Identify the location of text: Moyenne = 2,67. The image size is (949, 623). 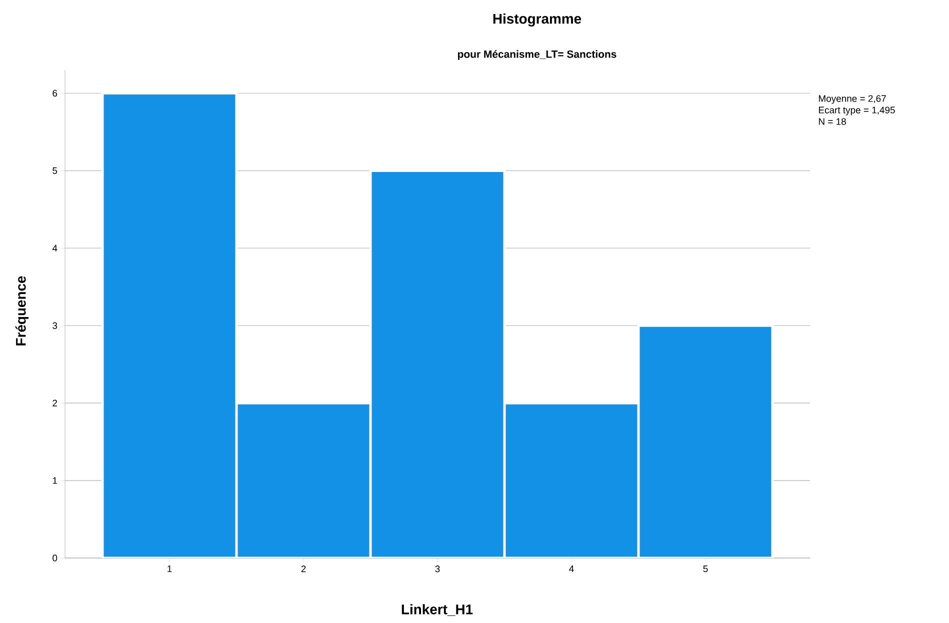
(852, 99).